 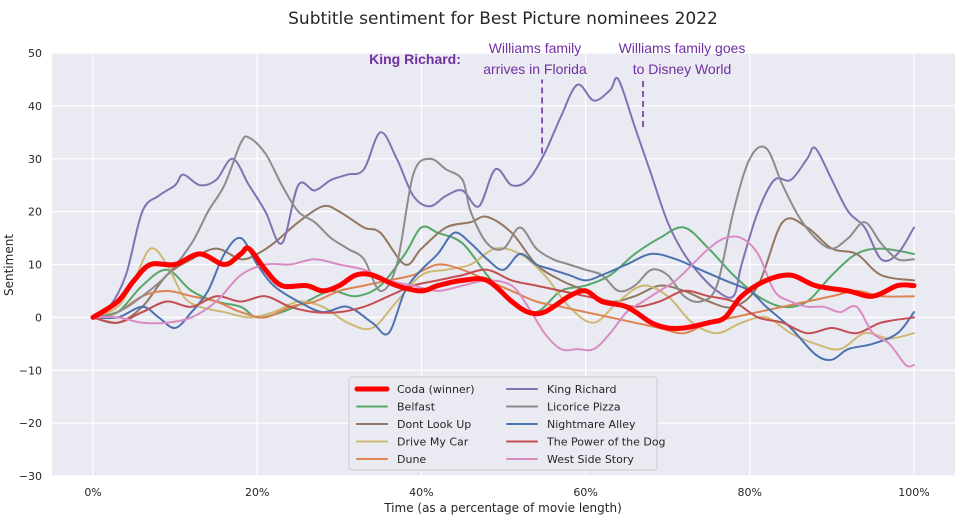 I want to click on series-line-coda-winner, so click(x=503, y=288).